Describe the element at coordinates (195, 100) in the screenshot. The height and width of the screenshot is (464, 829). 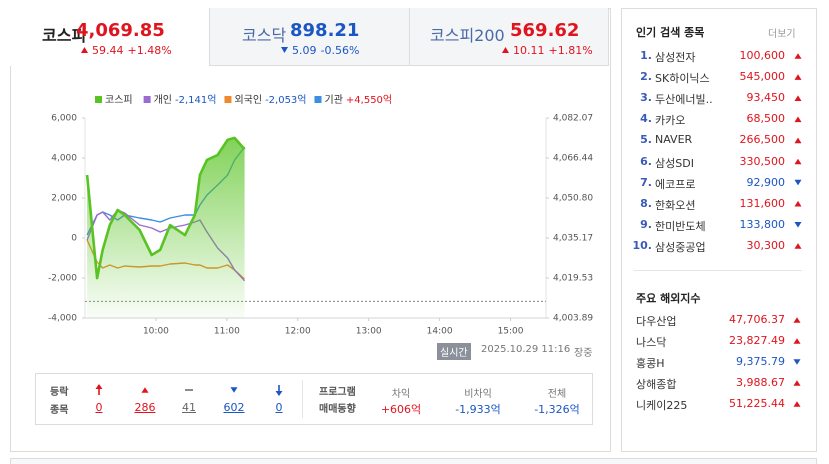
I see `legend-value: -2,141억` at that location.